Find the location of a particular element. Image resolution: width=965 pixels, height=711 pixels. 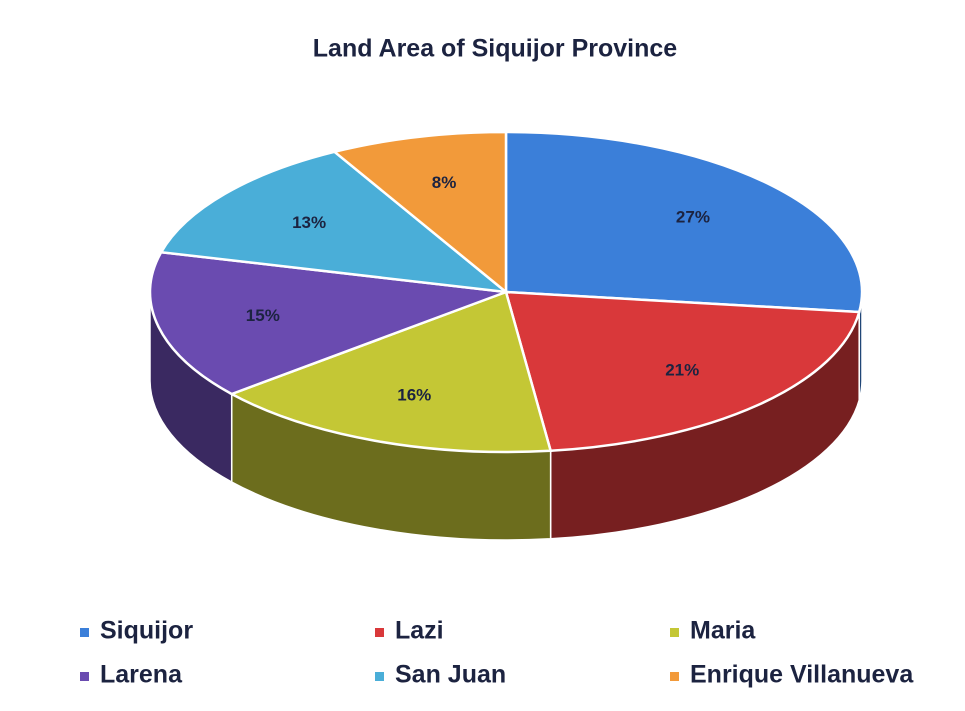

legend-label: Enrique Villanueva is located at coordinates (802, 675).